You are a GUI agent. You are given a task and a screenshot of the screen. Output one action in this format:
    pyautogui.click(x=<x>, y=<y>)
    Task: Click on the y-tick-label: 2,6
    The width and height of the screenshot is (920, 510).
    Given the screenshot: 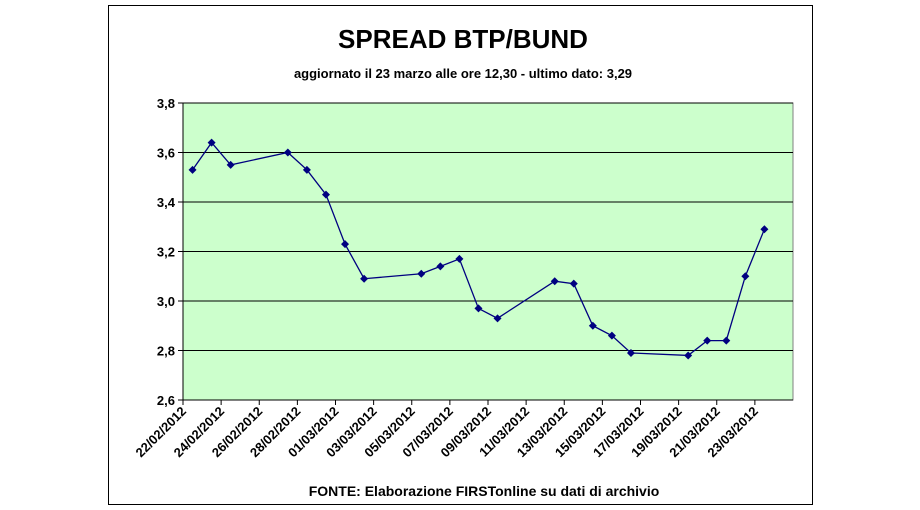 What is the action you would take?
    pyautogui.click(x=166, y=400)
    